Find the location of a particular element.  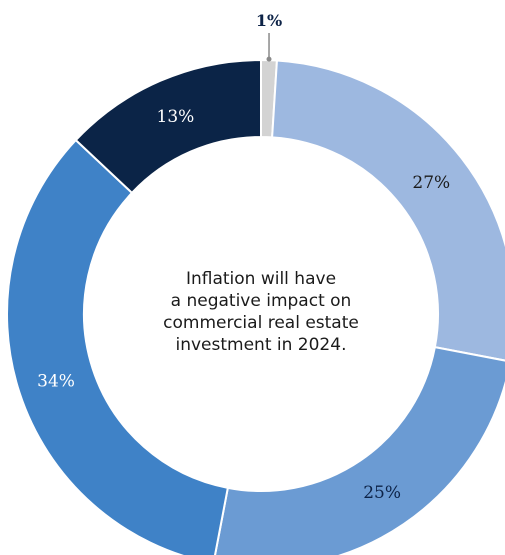

slice-label-3: 25% is located at coordinates (382, 493).